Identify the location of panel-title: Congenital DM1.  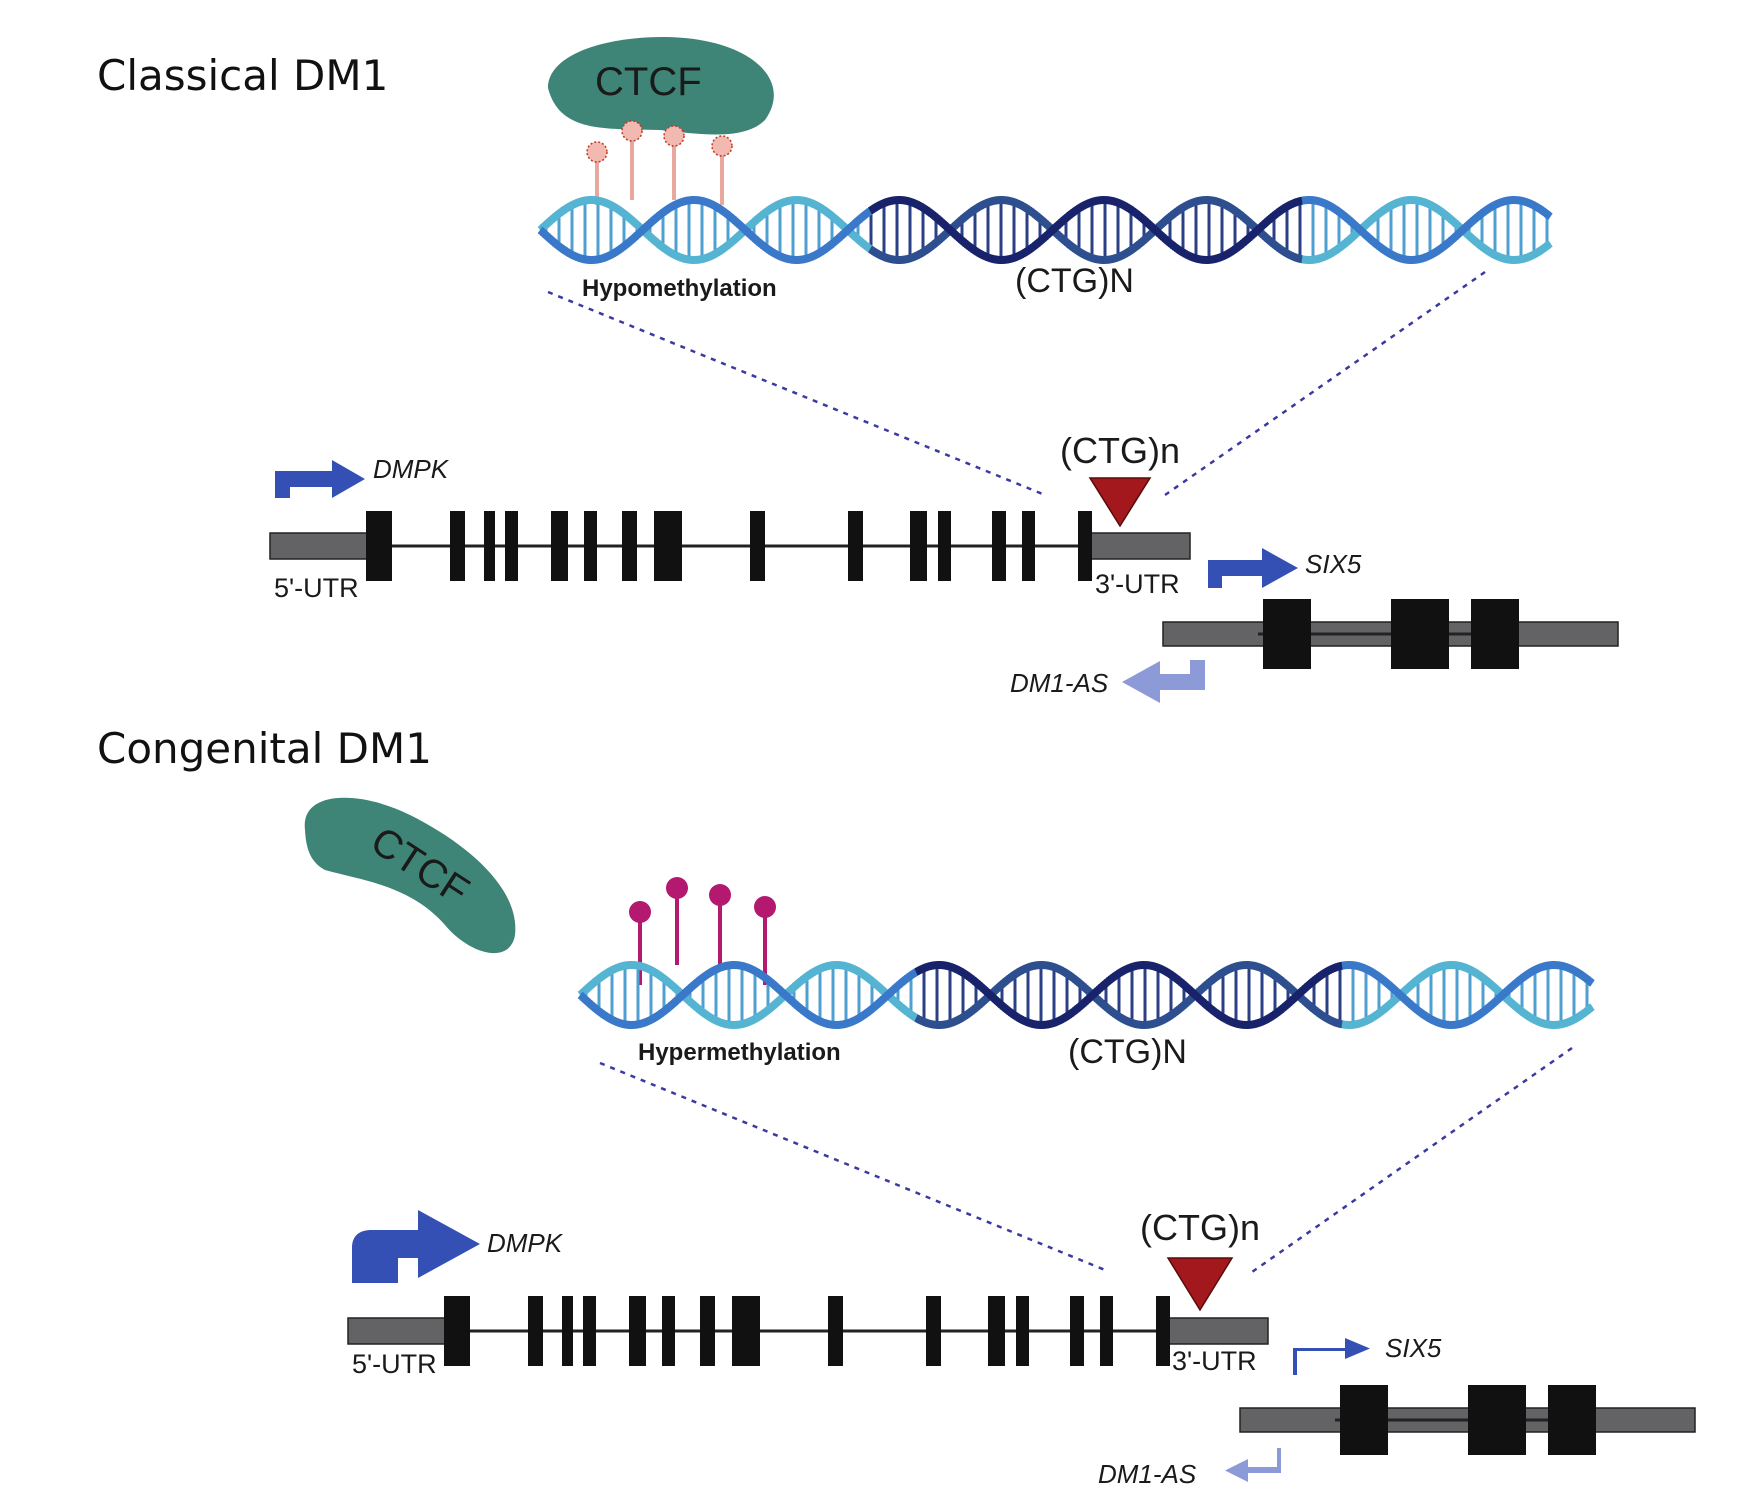
(264, 748).